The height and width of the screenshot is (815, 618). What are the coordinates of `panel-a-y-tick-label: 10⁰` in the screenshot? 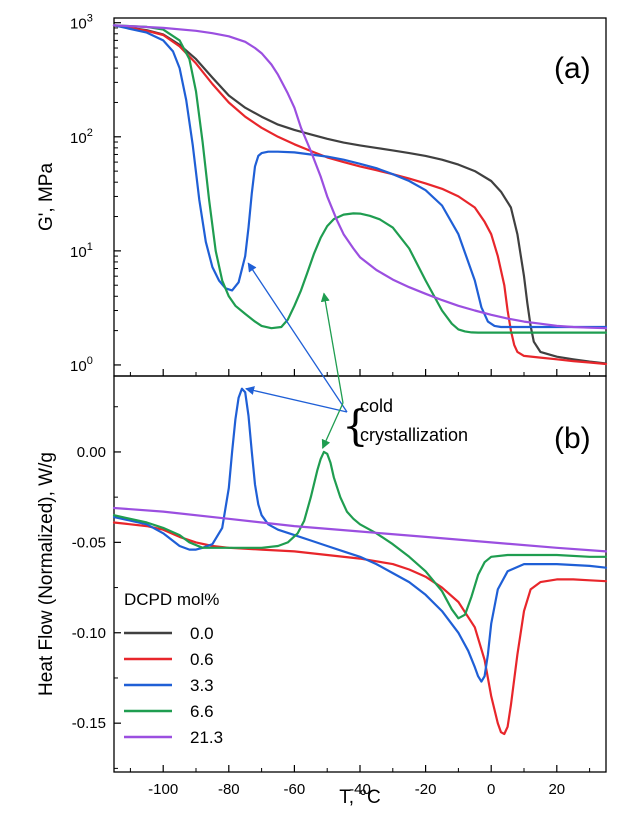 It's located at (81, 365).